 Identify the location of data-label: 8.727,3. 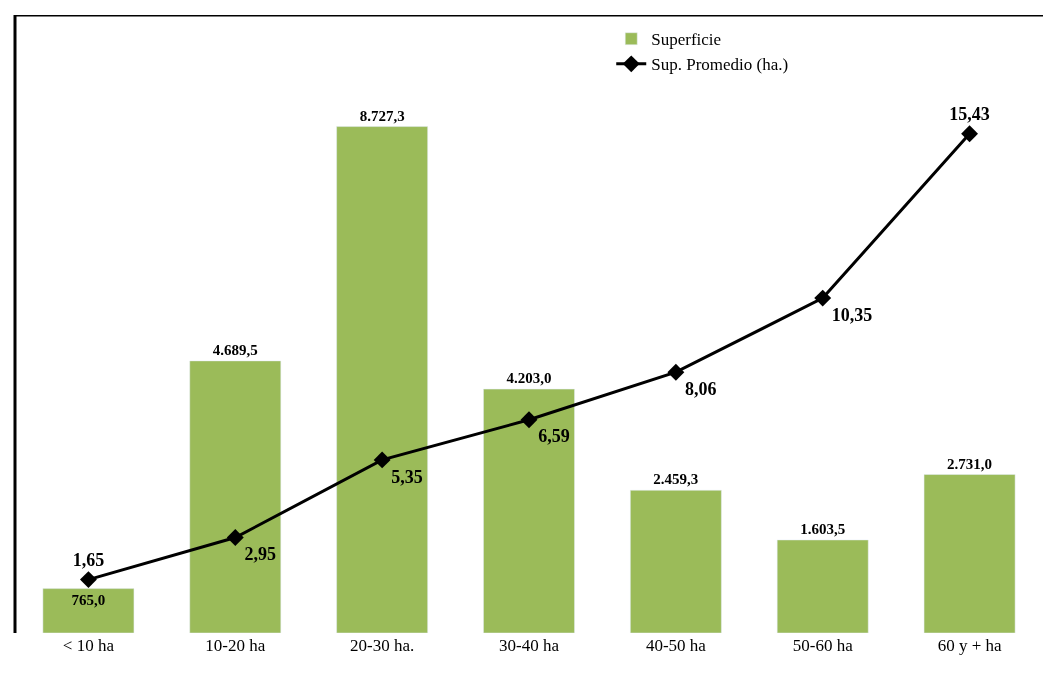
(382, 115).